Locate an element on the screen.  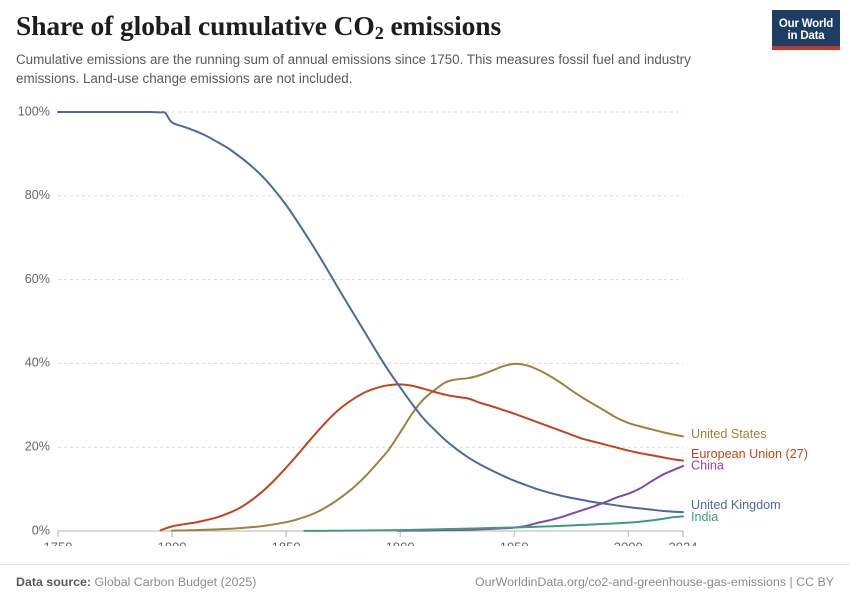
page-title-main: Share of global cumulative CO is located at coordinates (195, 25).